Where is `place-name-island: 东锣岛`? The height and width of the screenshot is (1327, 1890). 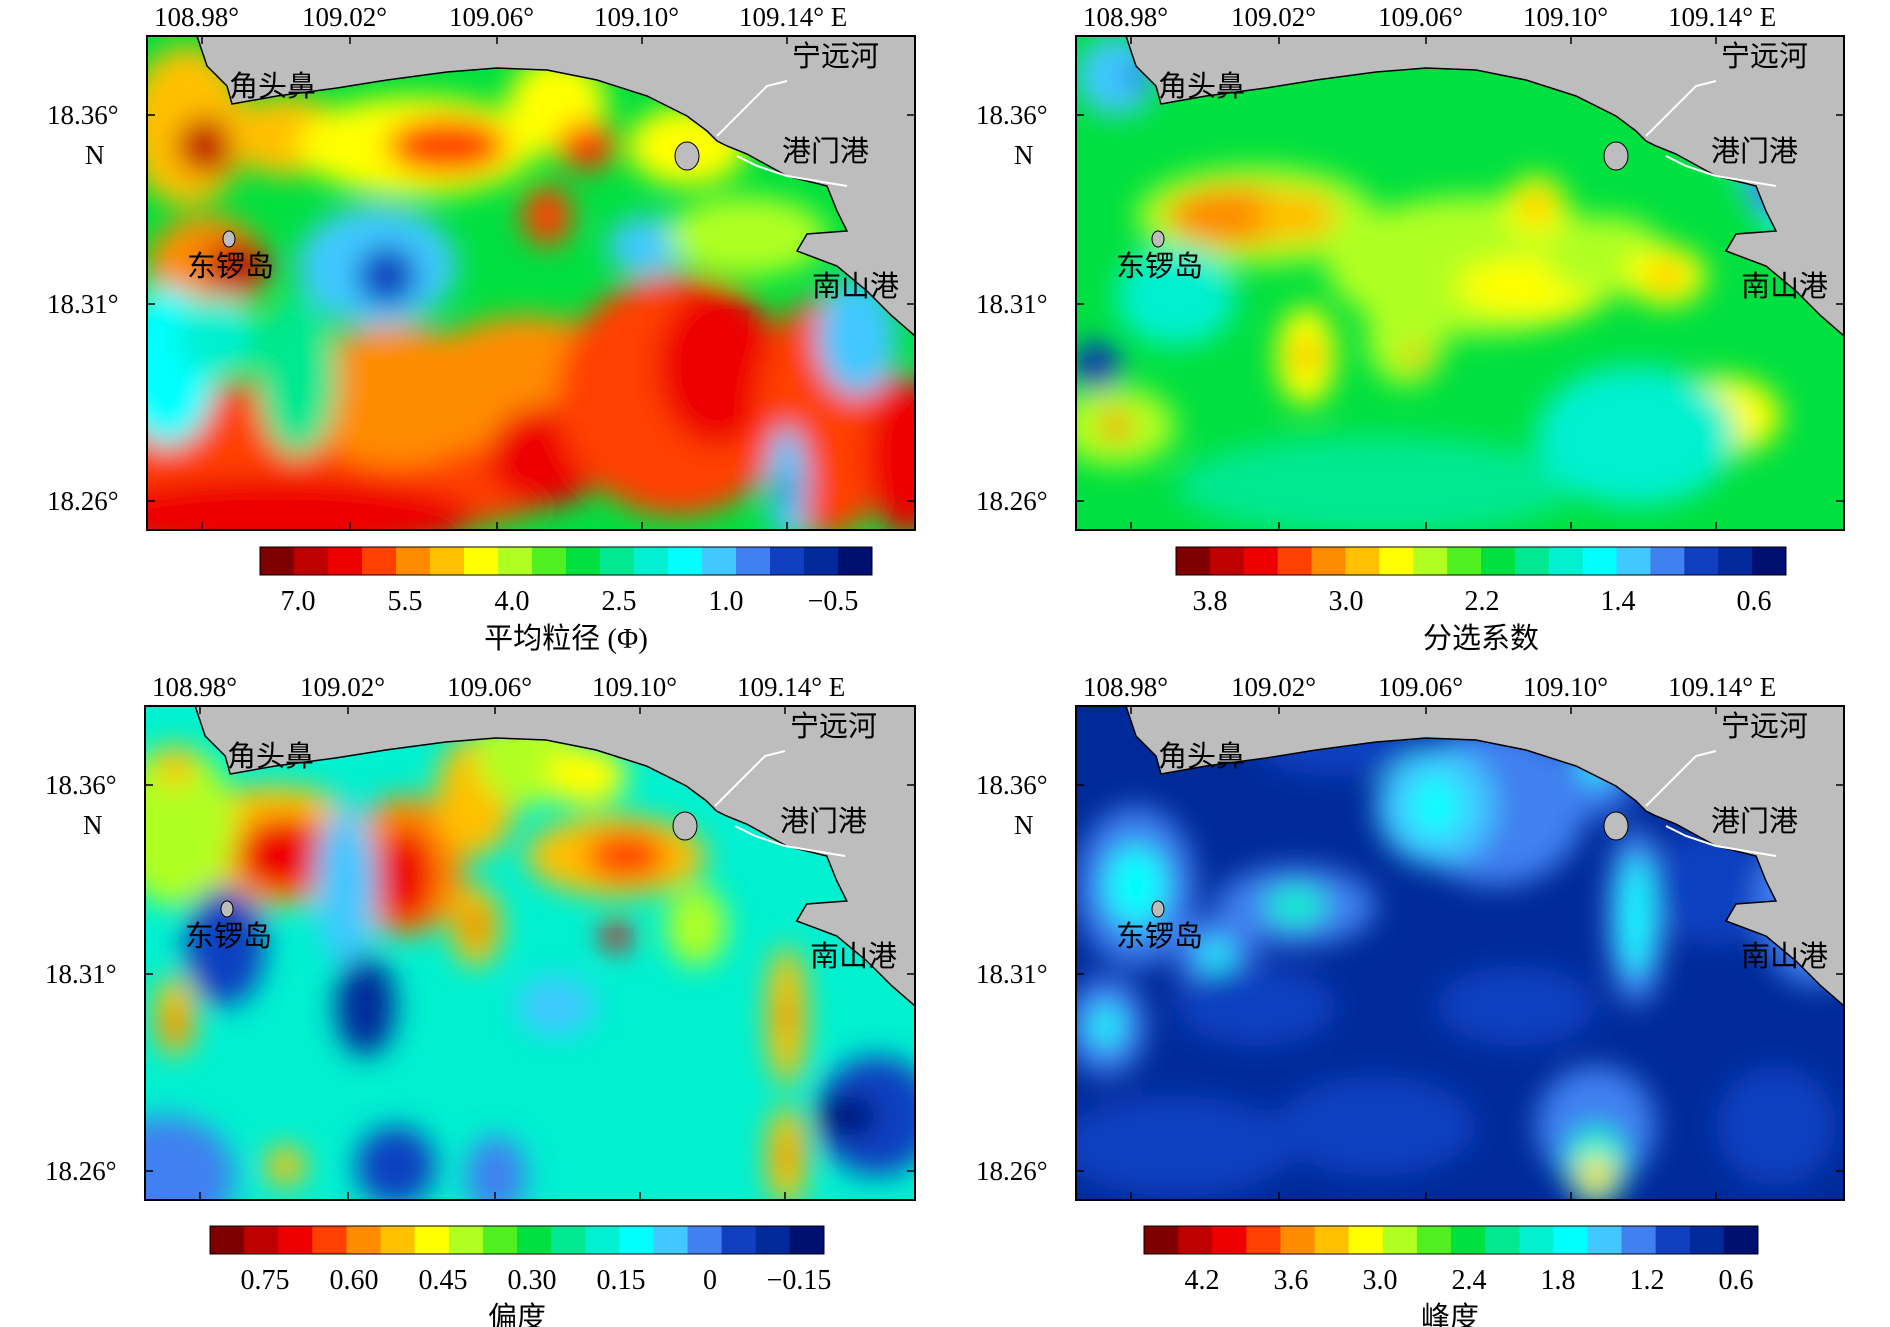
place-name-island: 东锣岛 is located at coordinates (1159, 266).